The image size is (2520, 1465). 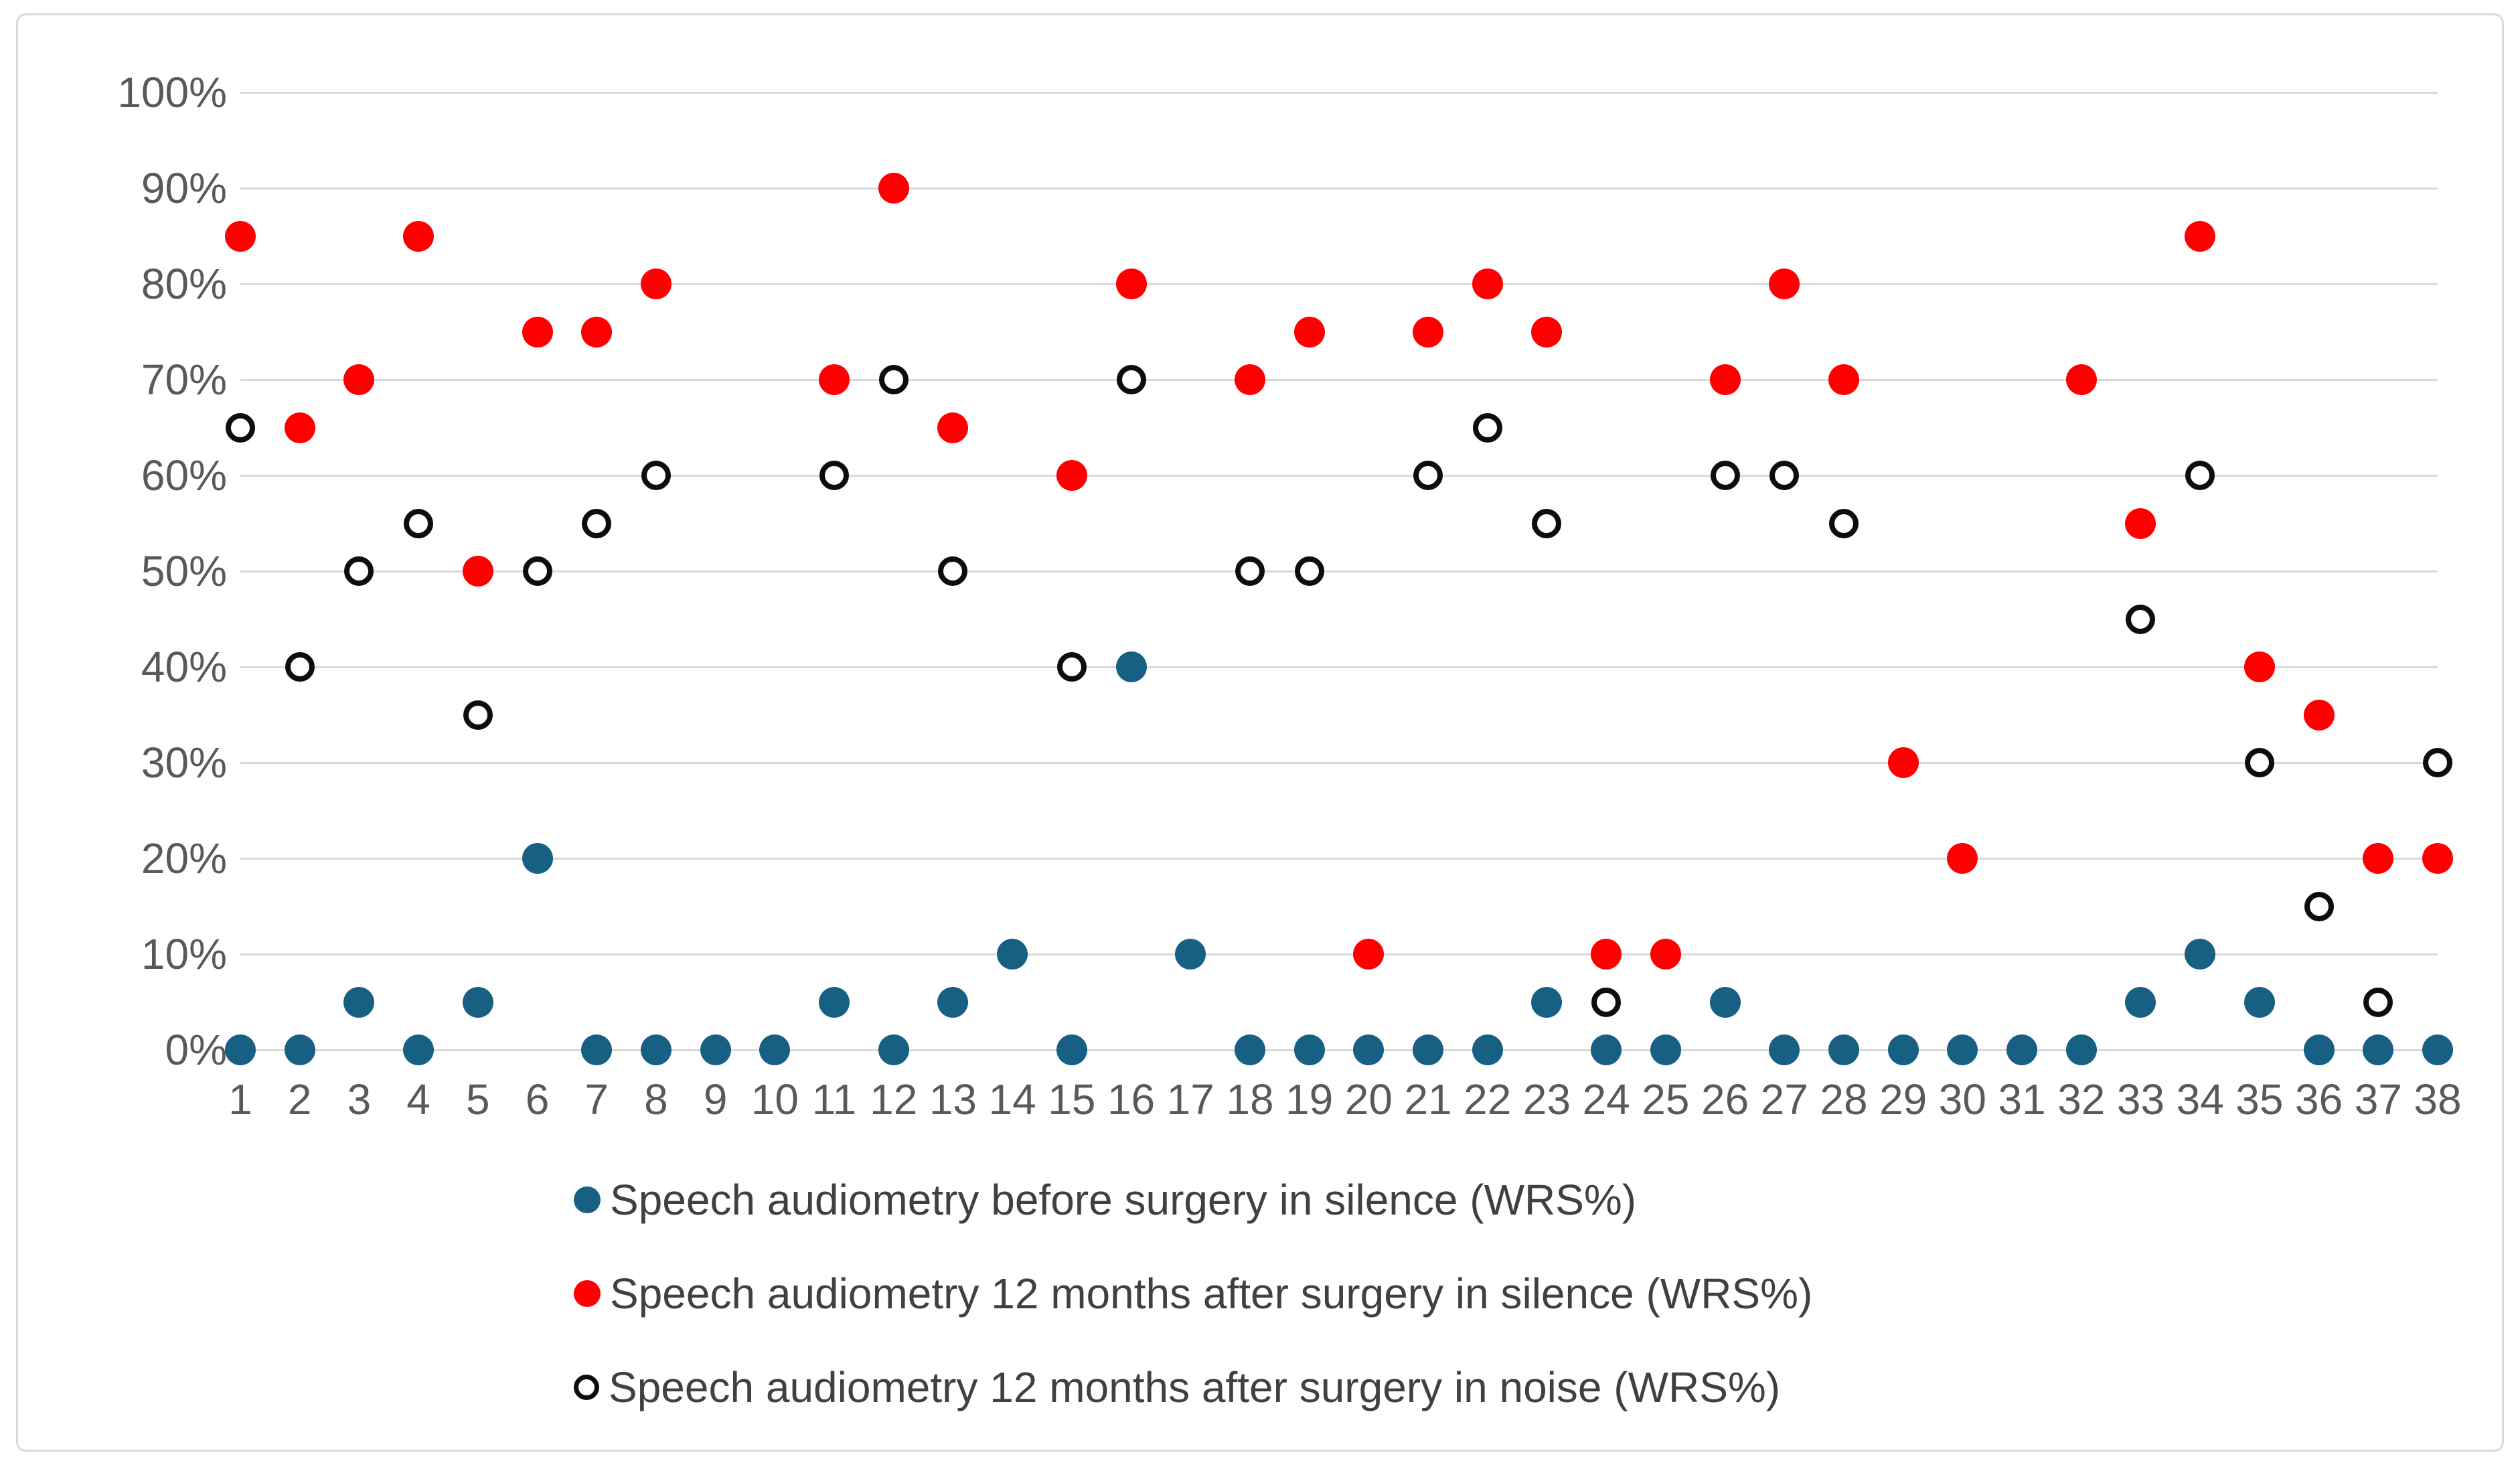 What do you see at coordinates (1725, 1099) in the screenshot?
I see `x-axis-tick-label: 26` at bounding box center [1725, 1099].